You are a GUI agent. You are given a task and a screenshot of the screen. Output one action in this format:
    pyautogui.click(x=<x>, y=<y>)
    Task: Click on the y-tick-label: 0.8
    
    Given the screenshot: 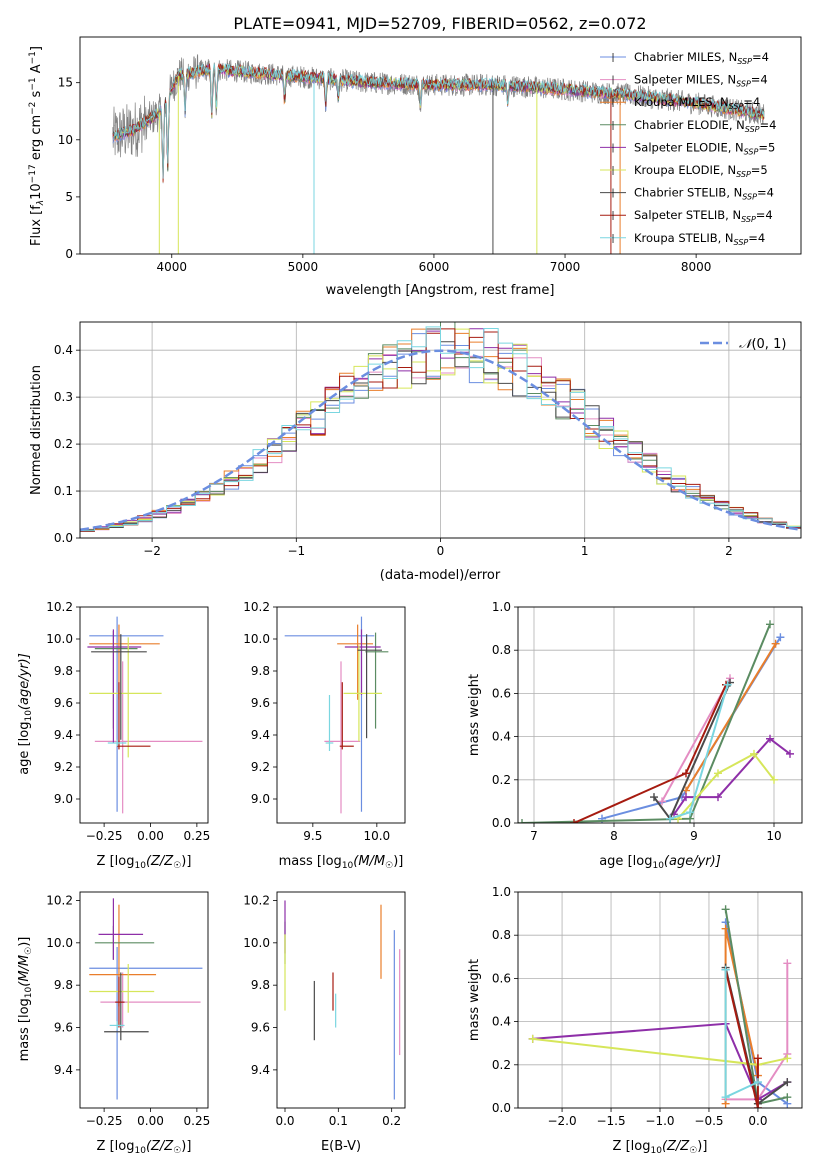 What is the action you would take?
    pyautogui.click(x=501, y=935)
    